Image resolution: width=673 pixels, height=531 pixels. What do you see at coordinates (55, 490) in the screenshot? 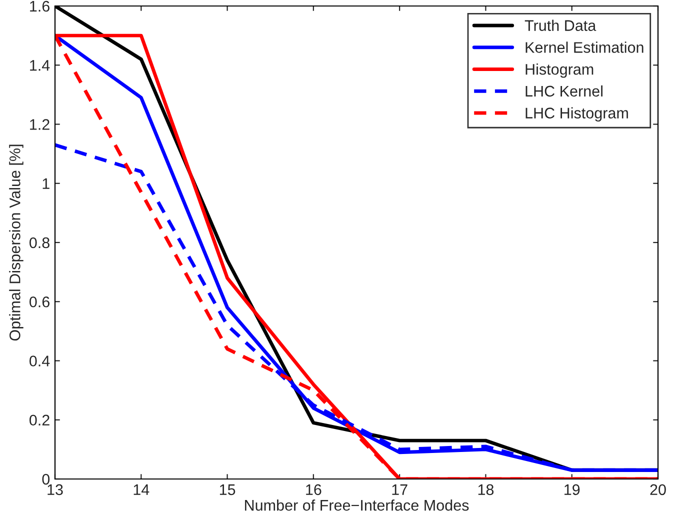
I see `x-tick-label: 13` at bounding box center [55, 490].